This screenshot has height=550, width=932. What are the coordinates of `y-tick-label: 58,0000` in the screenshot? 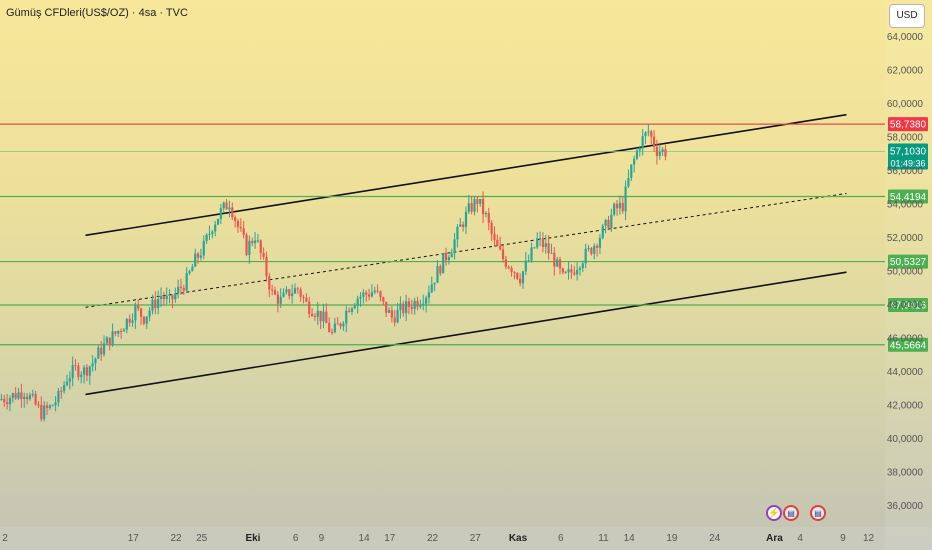 It's located at (905, 138).